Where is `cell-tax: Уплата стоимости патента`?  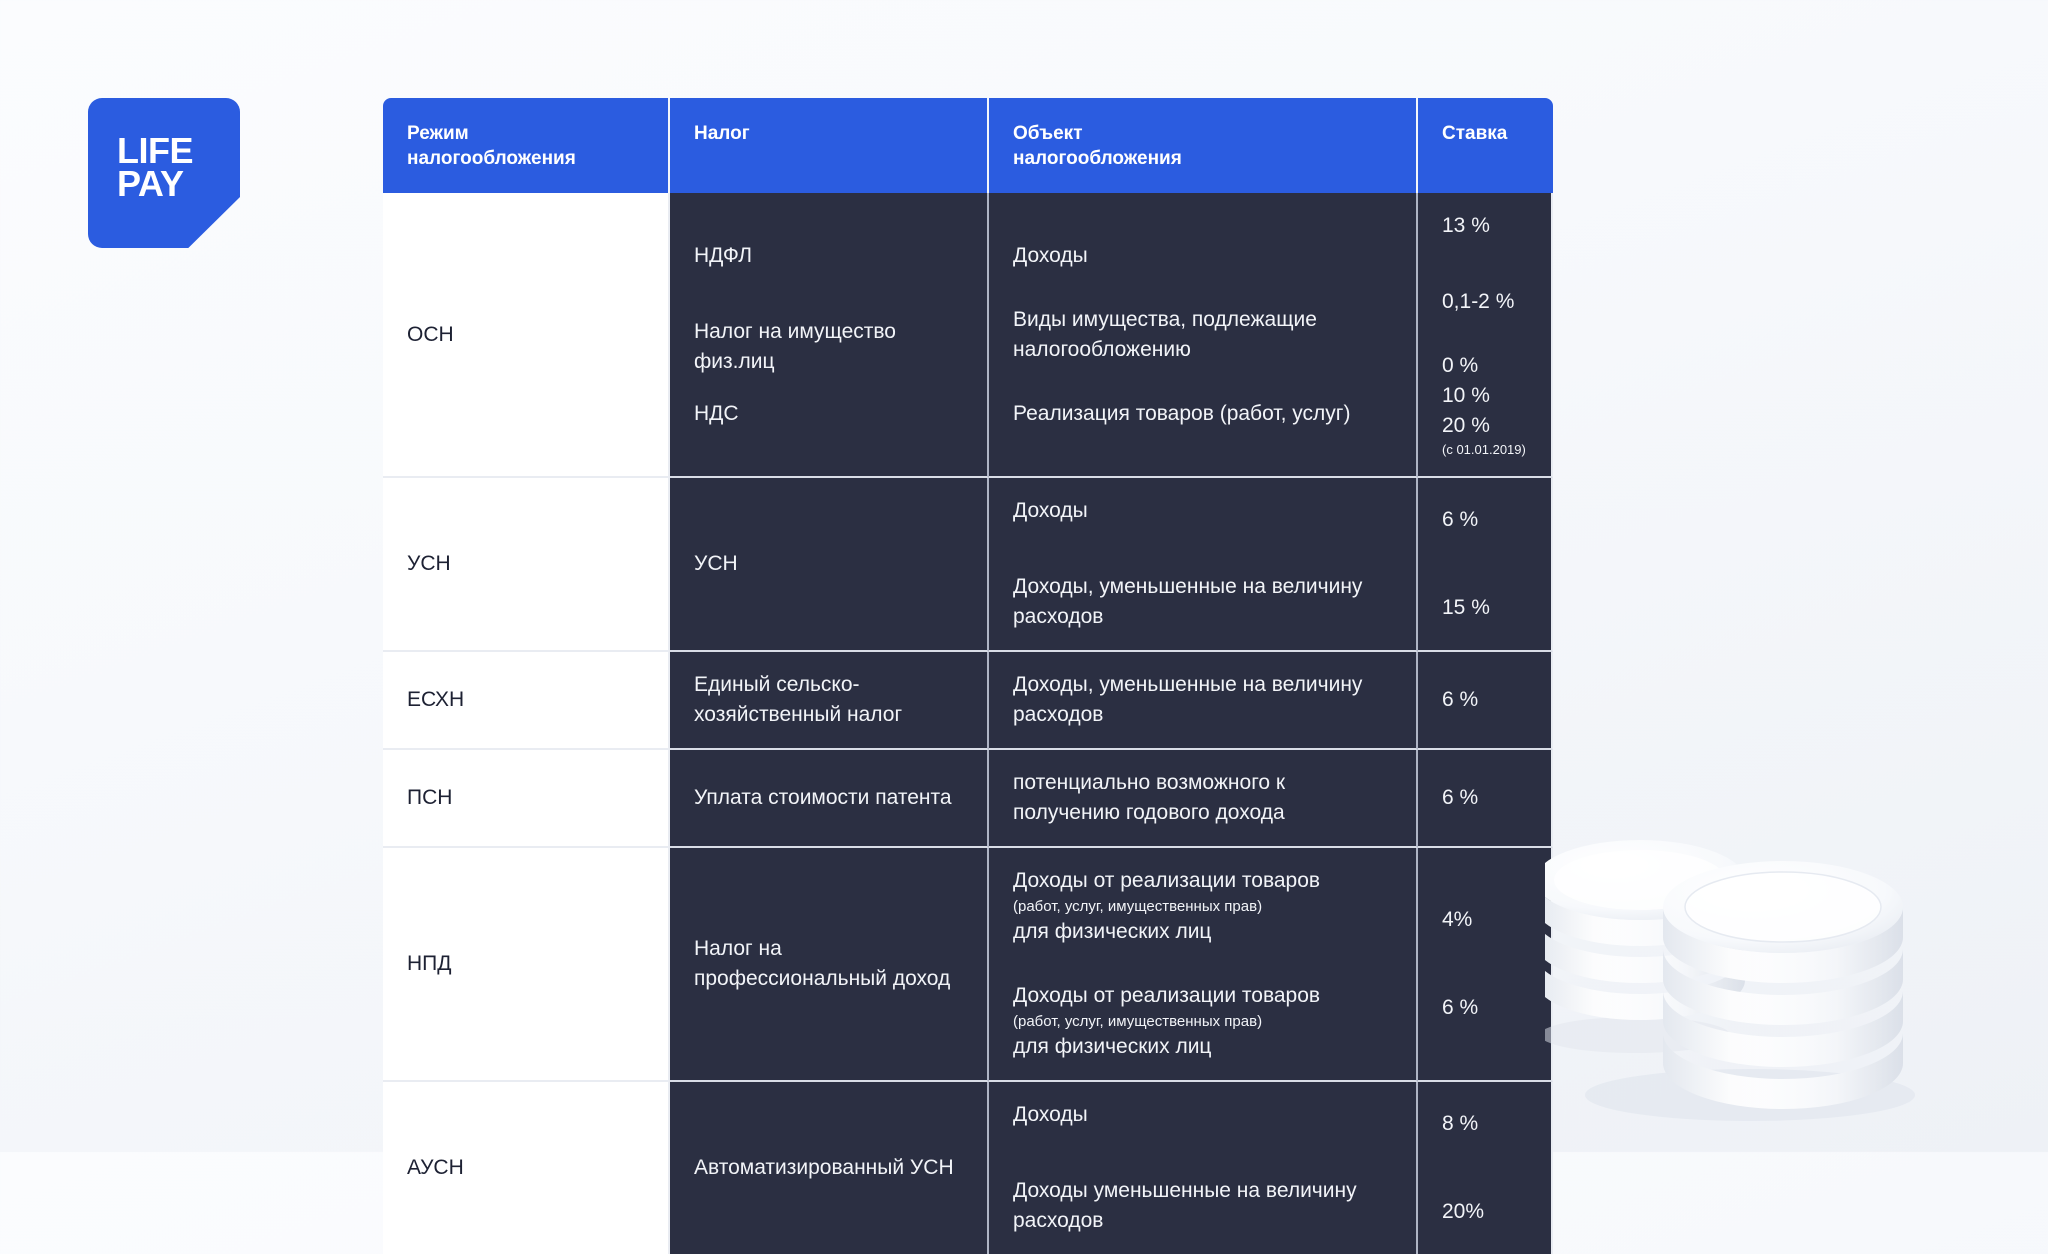 cell-tax: Уплата стоимости патента is located at coordinates (829, 799).